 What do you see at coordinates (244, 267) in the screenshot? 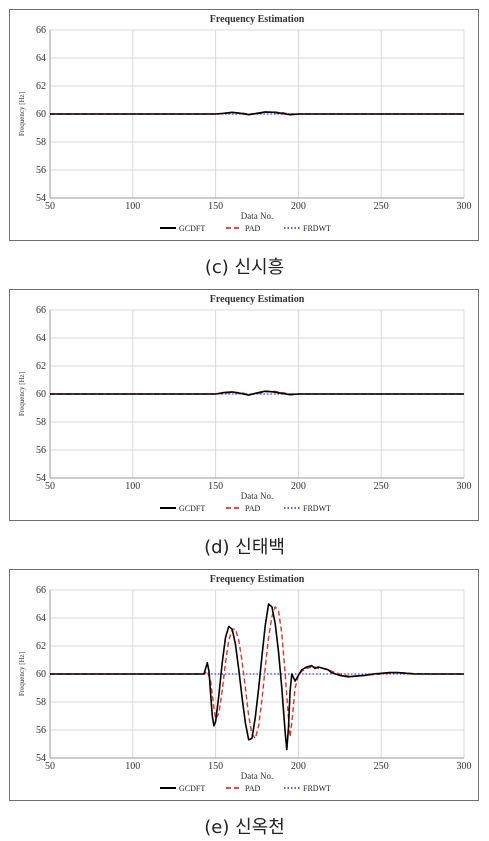
I see `caption-c: (c) 신시흥` at bounding box center [244, 267].